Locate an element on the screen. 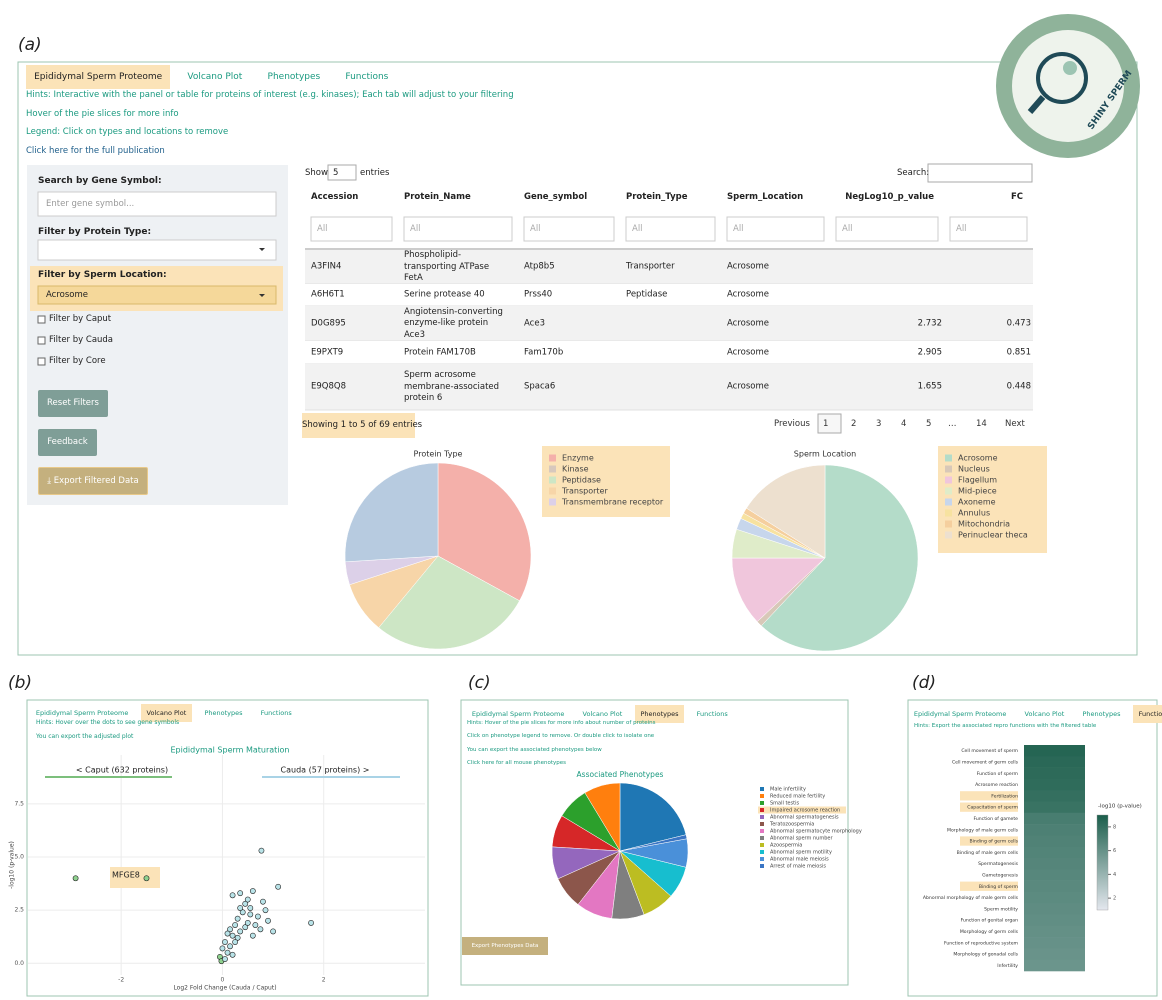  checkbox-label: Filter by Caput is located at coordinates (80, 319).